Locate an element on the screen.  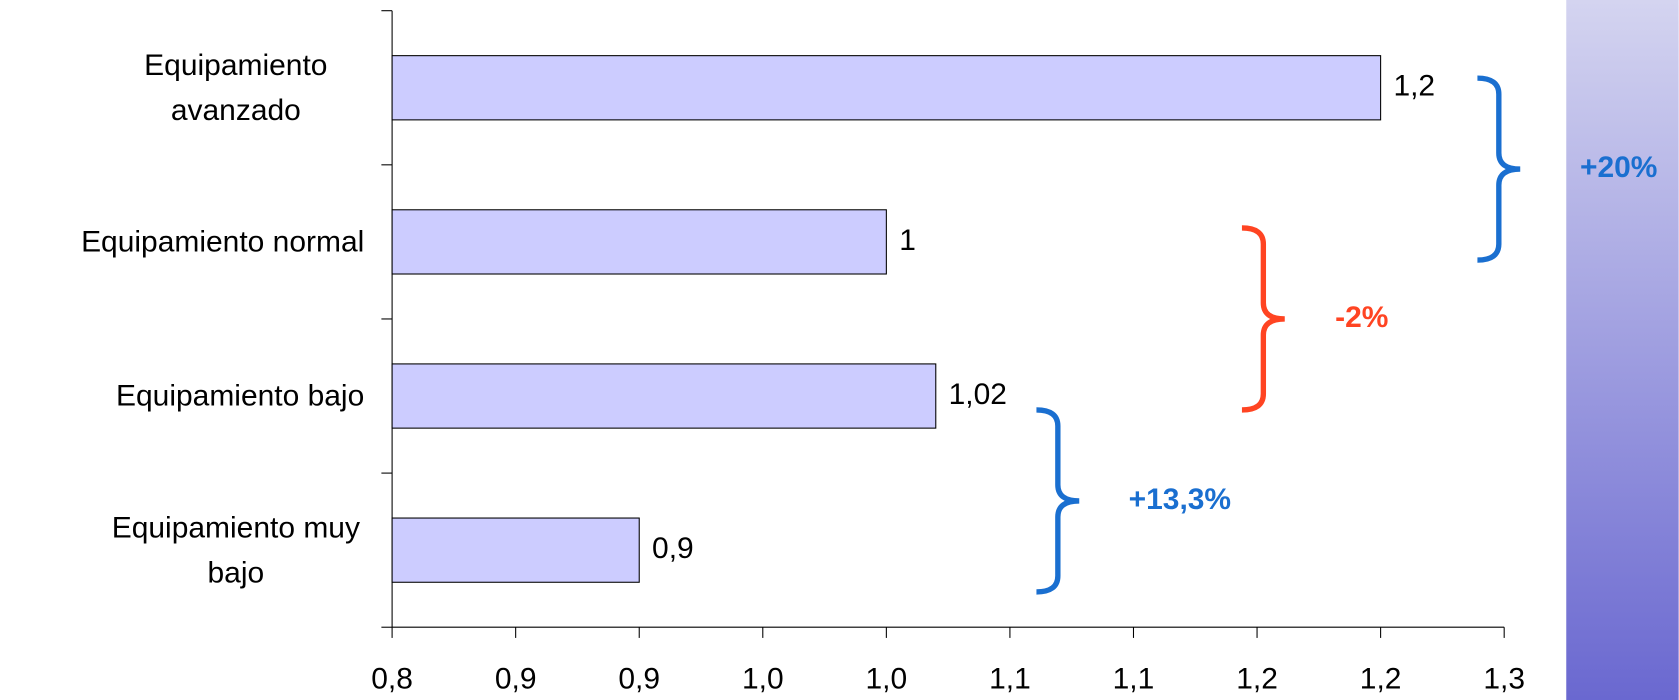
category-box: Equipamiento bajo is located at coordinates (182, 396).